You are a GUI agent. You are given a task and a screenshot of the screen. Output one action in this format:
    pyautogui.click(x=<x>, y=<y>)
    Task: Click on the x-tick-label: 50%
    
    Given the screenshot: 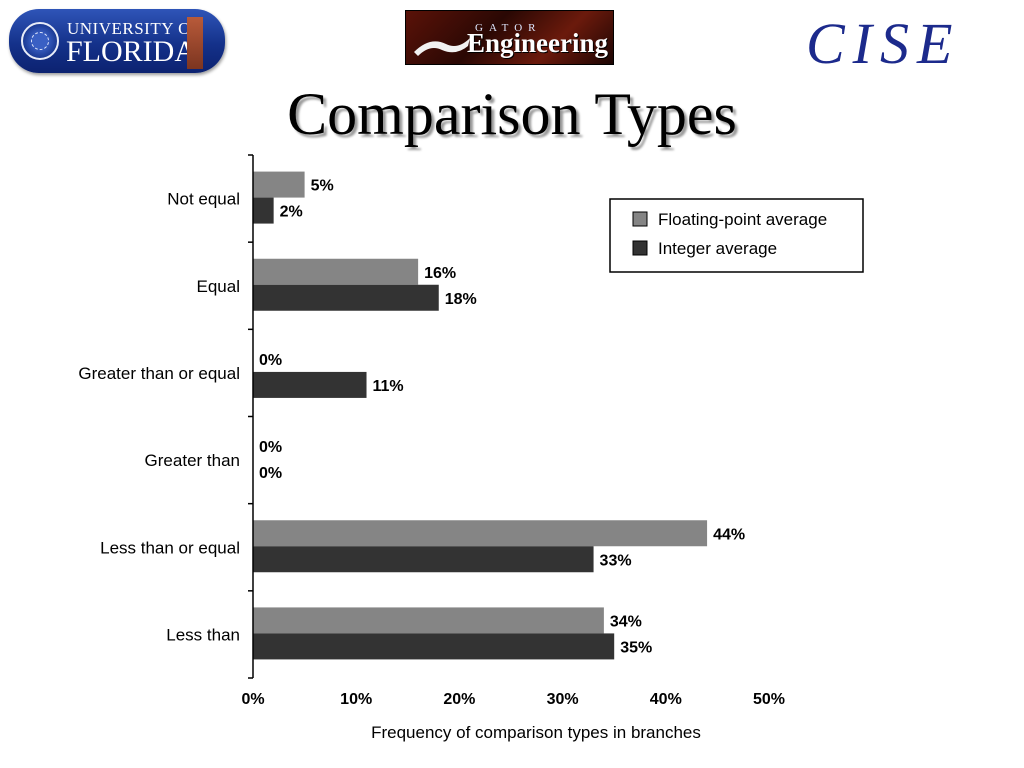 What is the action you would take?
    pyautogui.click(x=769, y=699)
    